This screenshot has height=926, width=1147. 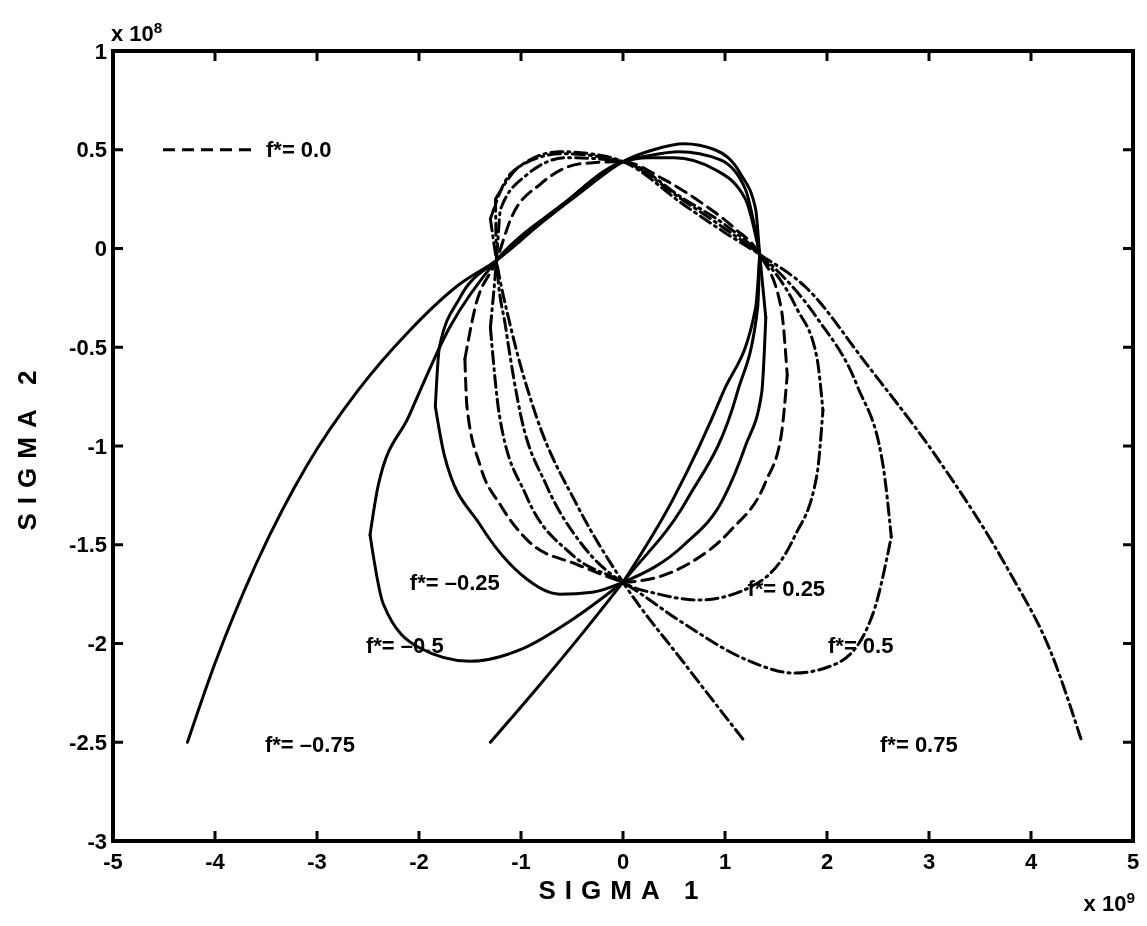 I want to click on y-tick-label: 1, so click(x=100, y=51).